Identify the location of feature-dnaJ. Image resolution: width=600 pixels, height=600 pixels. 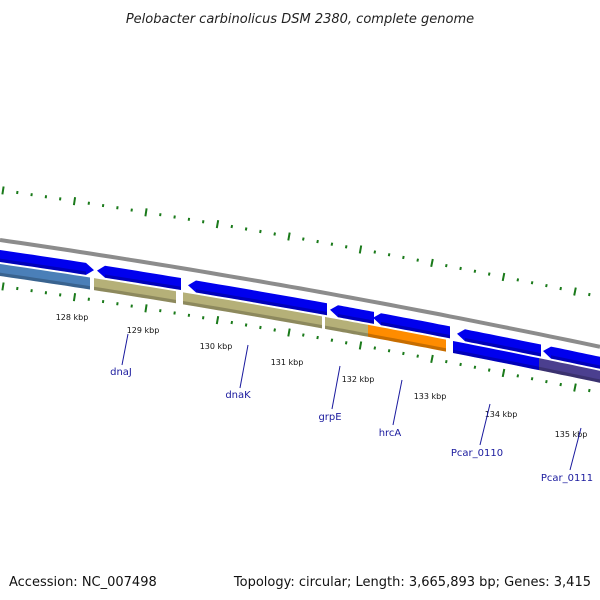
(135, 291).